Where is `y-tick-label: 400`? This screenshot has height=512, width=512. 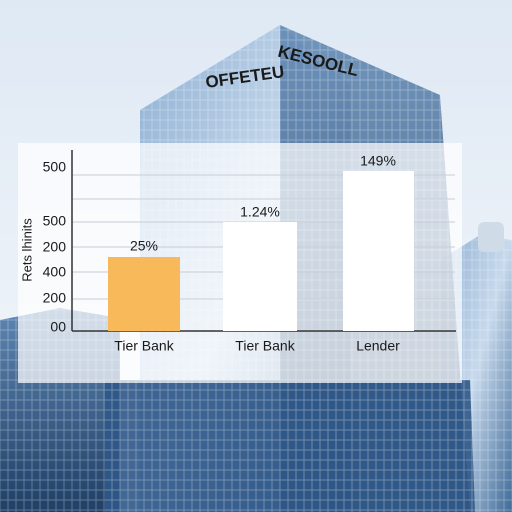 y-tick-label: 400 is located at coordinates (55, 272).